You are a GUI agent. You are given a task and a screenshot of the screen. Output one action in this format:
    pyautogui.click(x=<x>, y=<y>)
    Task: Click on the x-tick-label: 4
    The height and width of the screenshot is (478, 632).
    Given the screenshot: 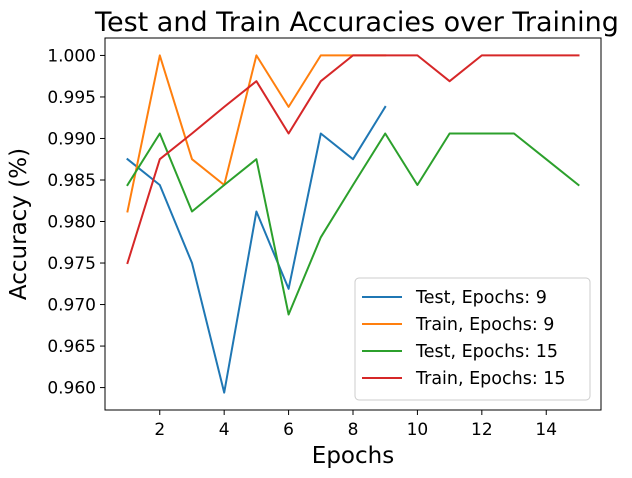 What is the action you would take?
    pyautogui.click(x=224, y=430)
    